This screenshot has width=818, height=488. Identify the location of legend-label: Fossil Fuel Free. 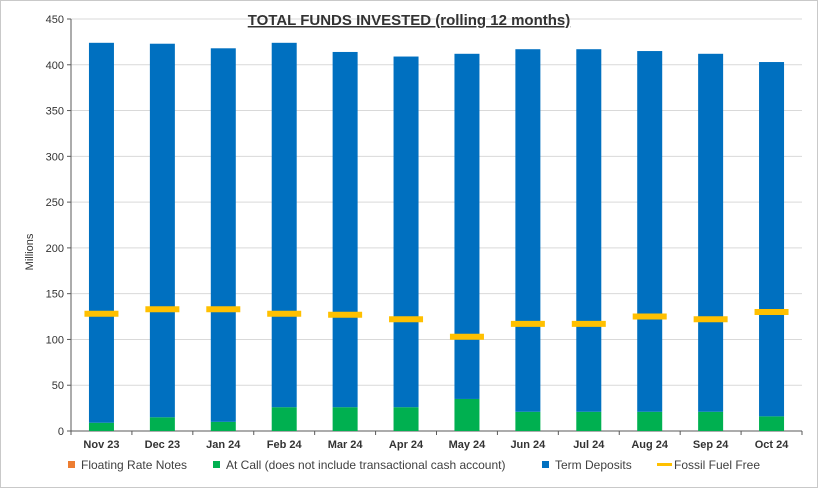
(717, 465).